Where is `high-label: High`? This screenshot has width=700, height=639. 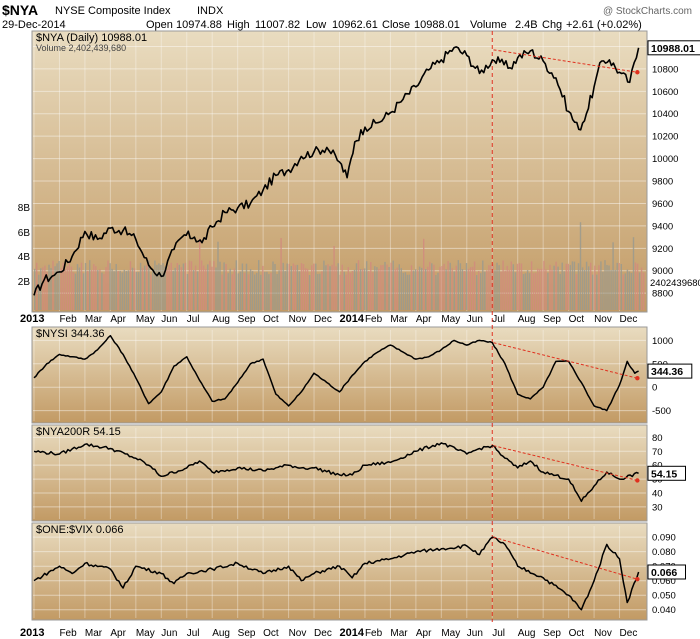 high-label: High is located at coordinates (238, 25).